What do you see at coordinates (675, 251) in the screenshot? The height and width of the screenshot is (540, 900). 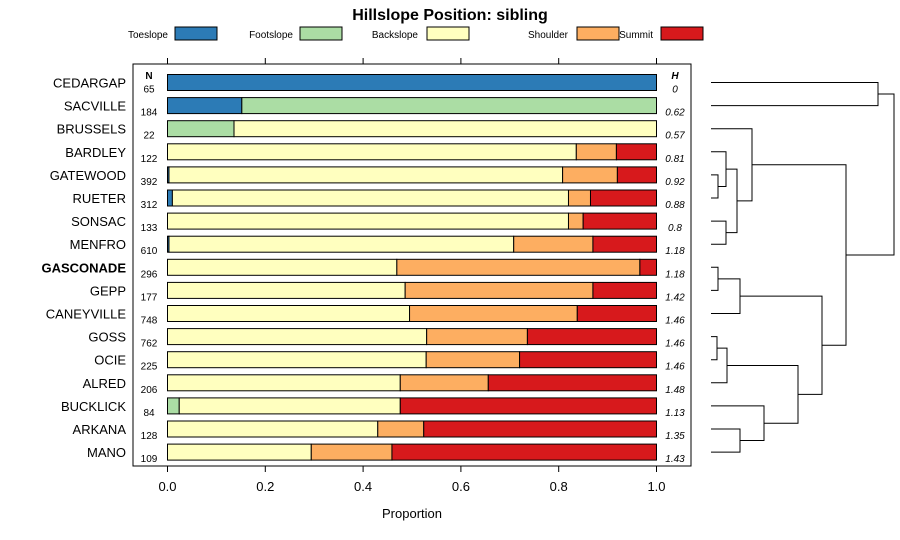 I see `h-value-menfro: 1.18` at bounding box center [675, 251].